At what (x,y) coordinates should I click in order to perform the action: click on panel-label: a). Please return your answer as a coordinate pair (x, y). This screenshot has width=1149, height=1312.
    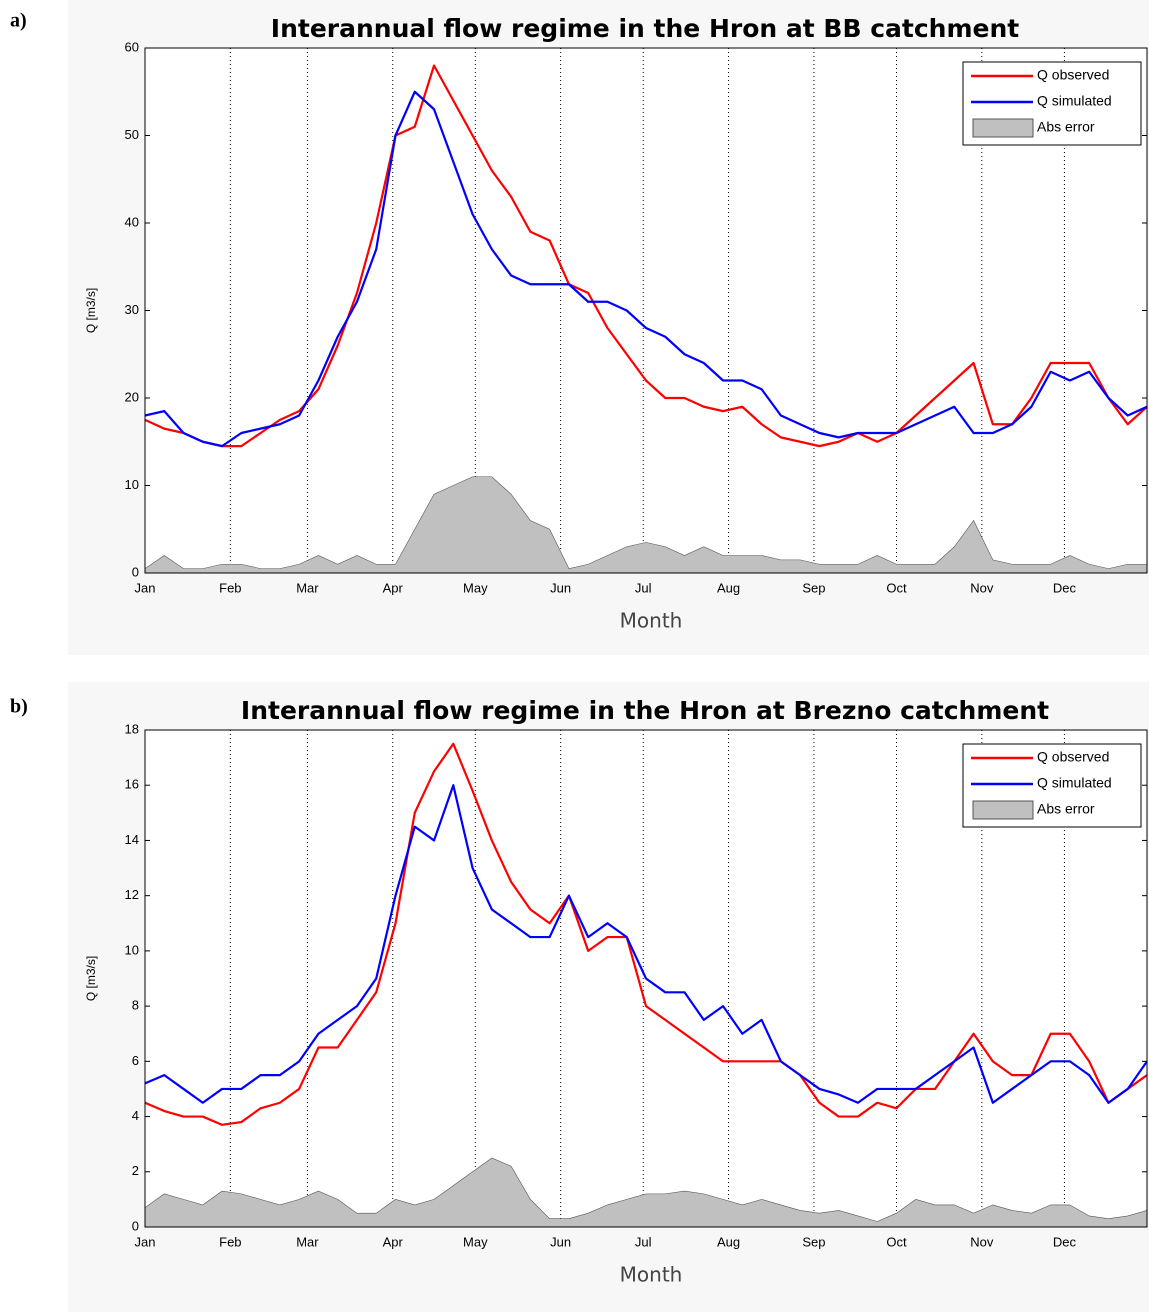
    Looking at the image, I should click on (18, 21).